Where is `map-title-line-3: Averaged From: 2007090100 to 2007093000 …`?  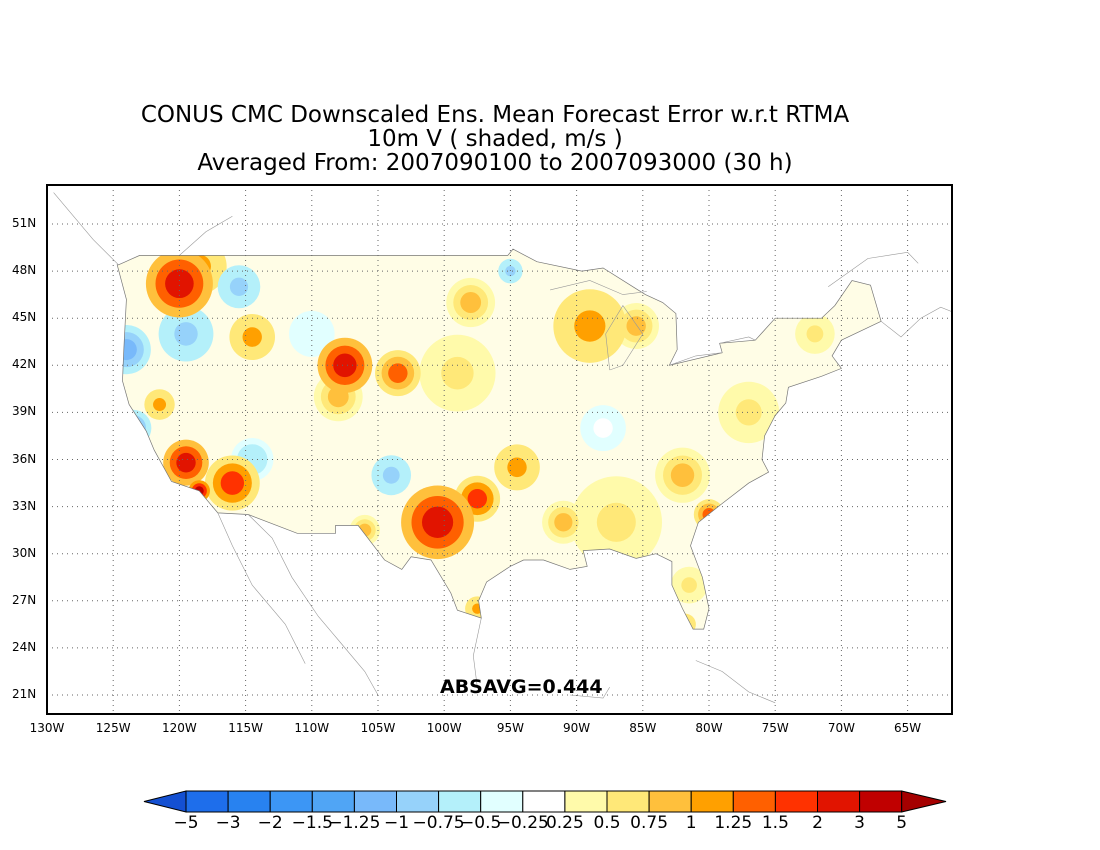
map-title-line-3: Averaged From: 2007090100 to 2007093000 … is located at coordinates (495, 163).